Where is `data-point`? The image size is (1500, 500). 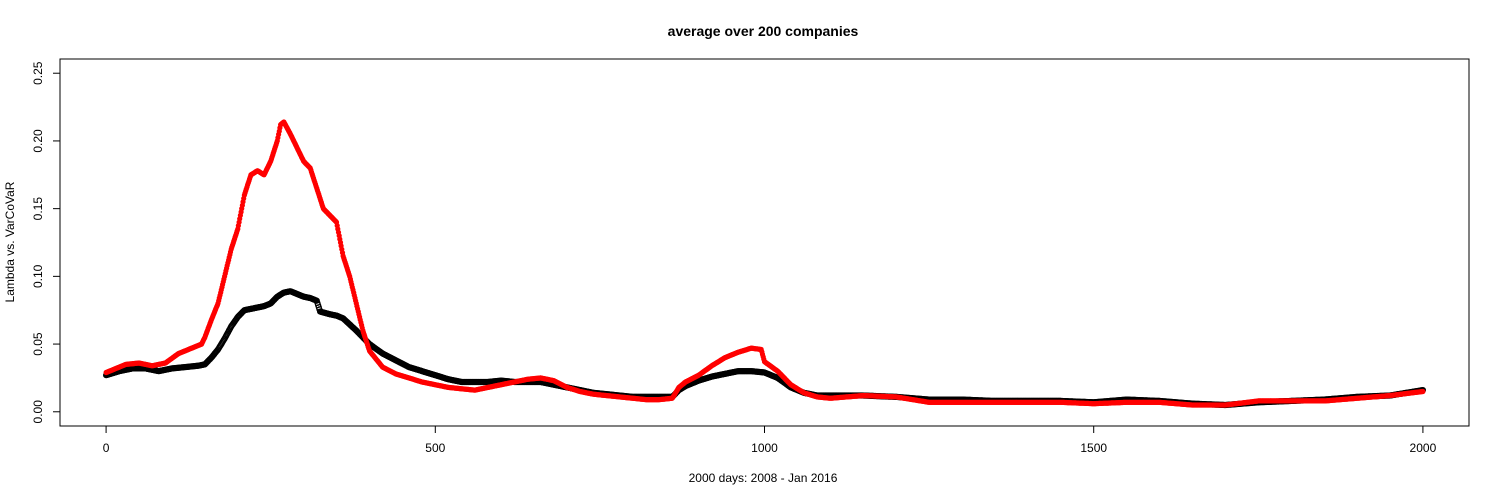
data-point is located at coordinates (1423, 391).